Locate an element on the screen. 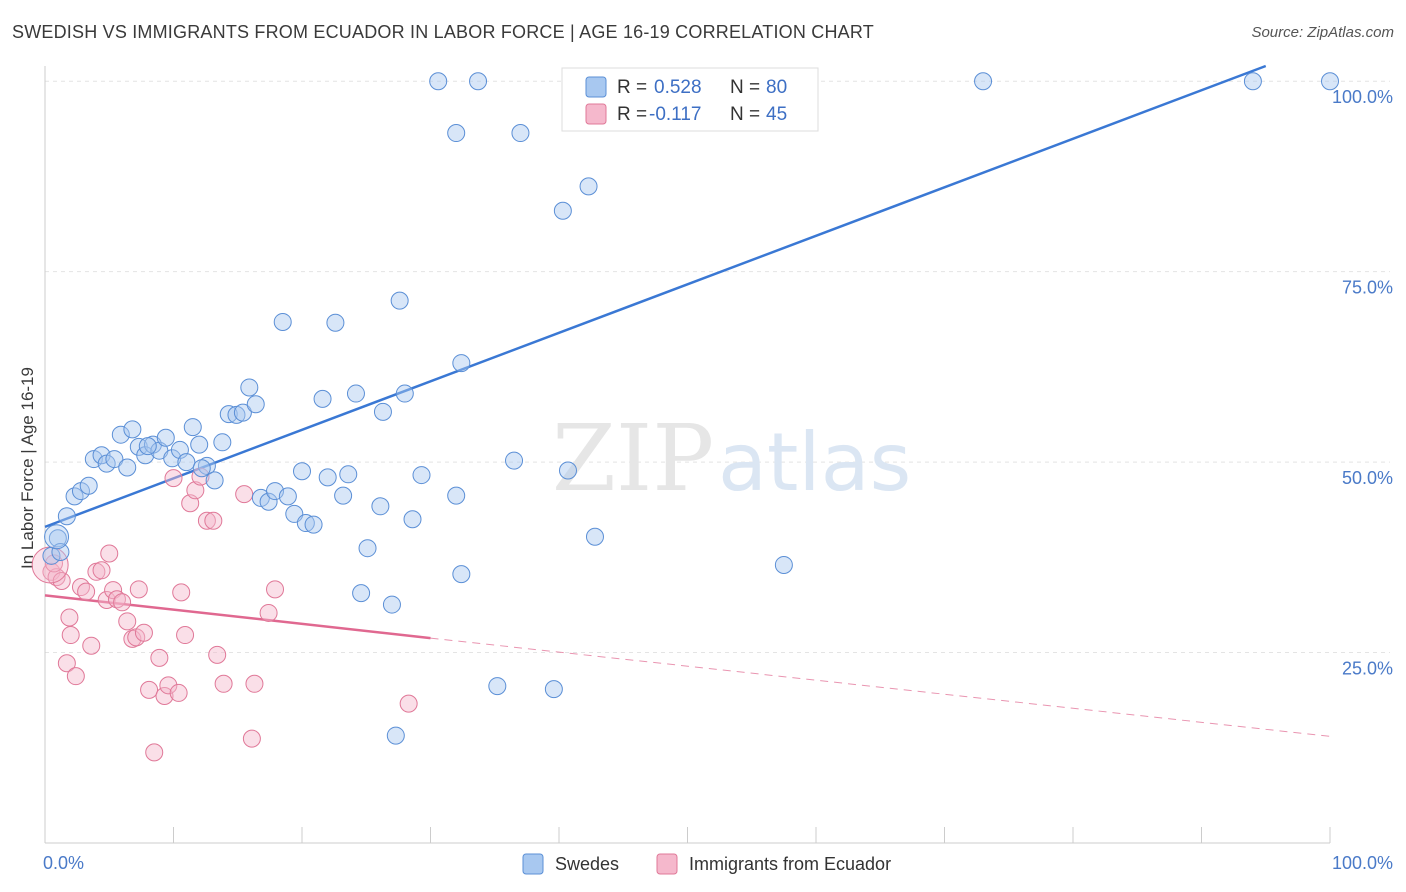 The height and width of the screenshot is (892, 1406). chart-source: Source: ZipAtlas.com is located at coordinates (1322, 32).